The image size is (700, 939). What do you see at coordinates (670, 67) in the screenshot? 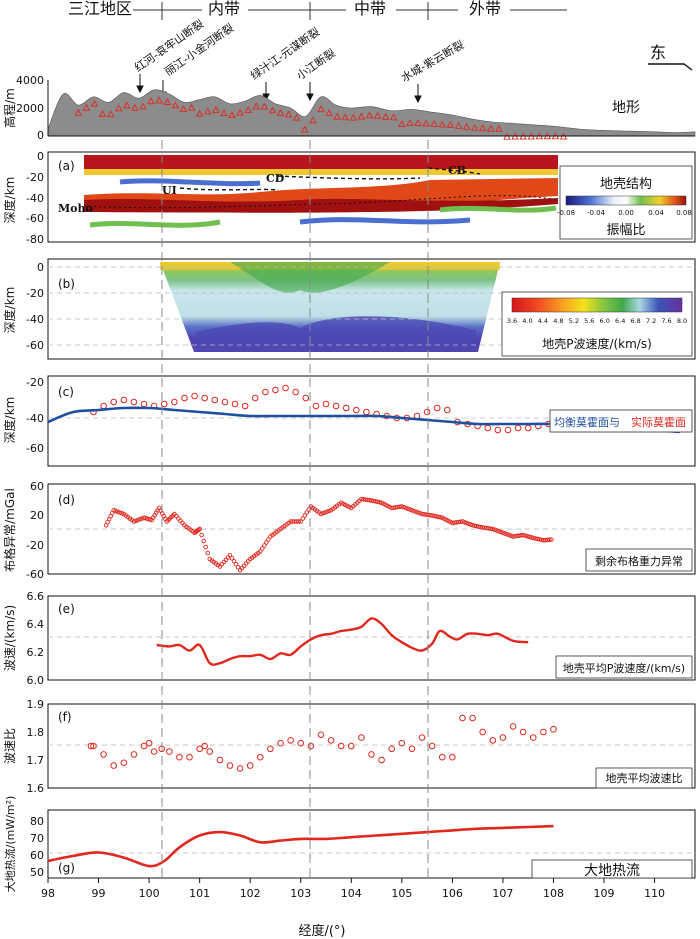
I see `east-arrow-icon` at bounding box center [670, 67].